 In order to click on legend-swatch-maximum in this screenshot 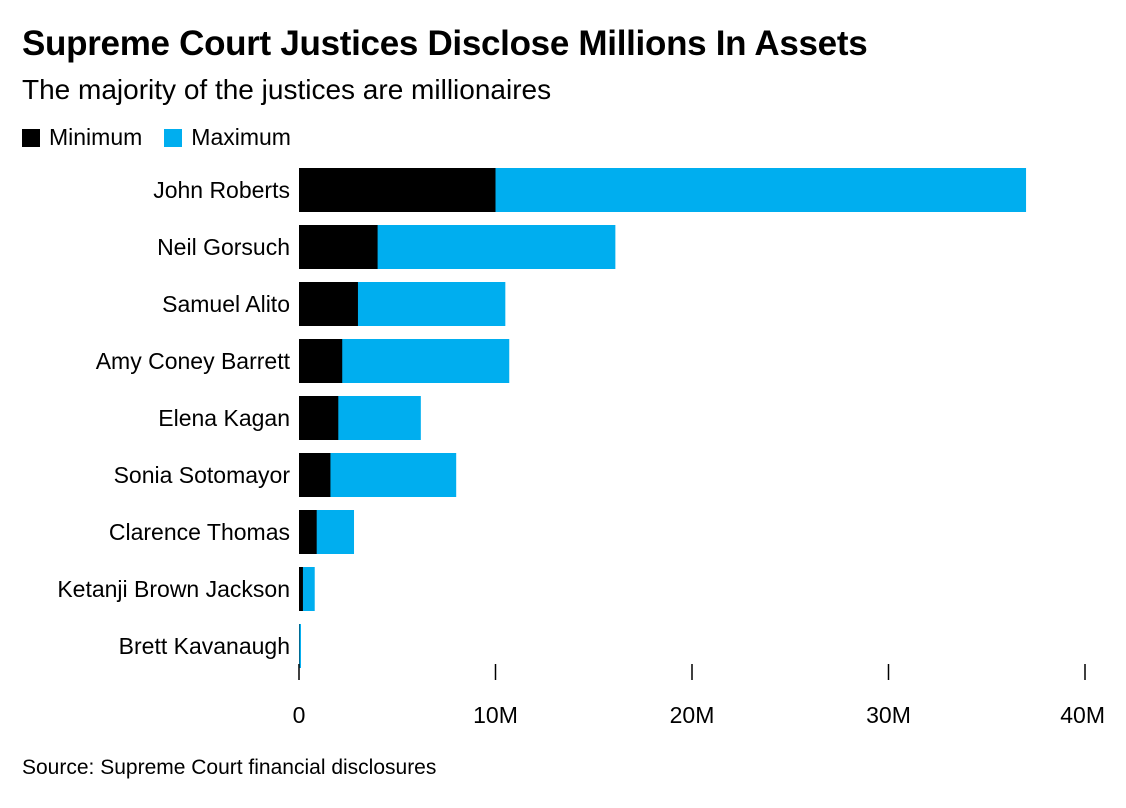, I will do `click(173, 137)`.